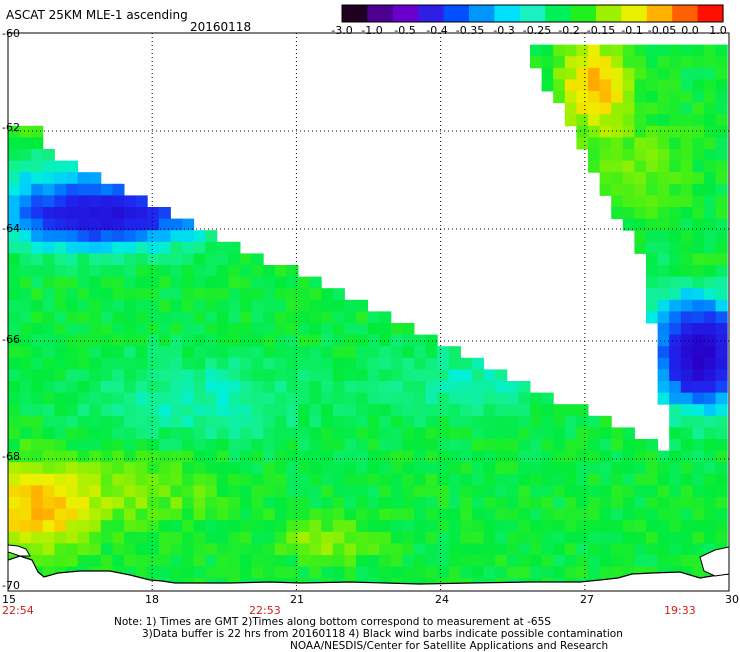 This screenshot has height=652, width=740. Describe the element at coordinates (732, 599) in the screenshot. I see `lon-label-30: 30` at that location.